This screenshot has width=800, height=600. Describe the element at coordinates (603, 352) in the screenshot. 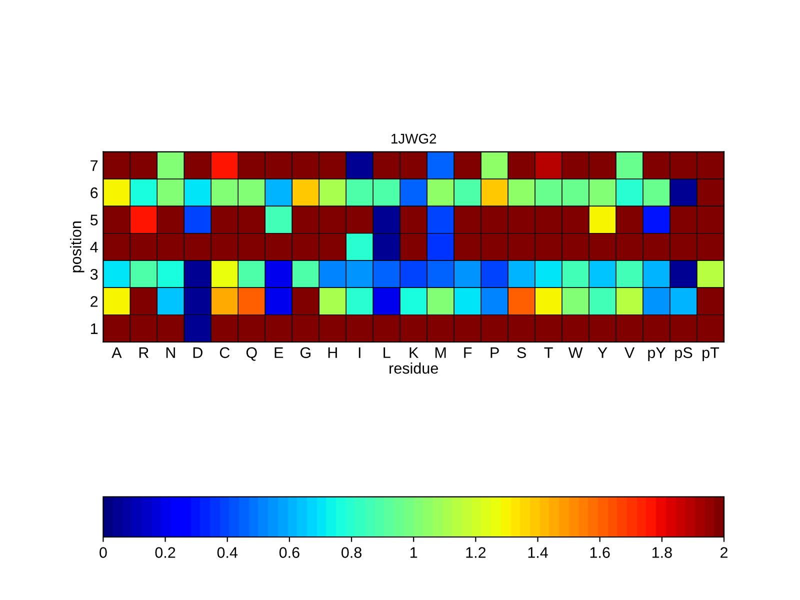

I see `x-tick-label: Y` at that location.